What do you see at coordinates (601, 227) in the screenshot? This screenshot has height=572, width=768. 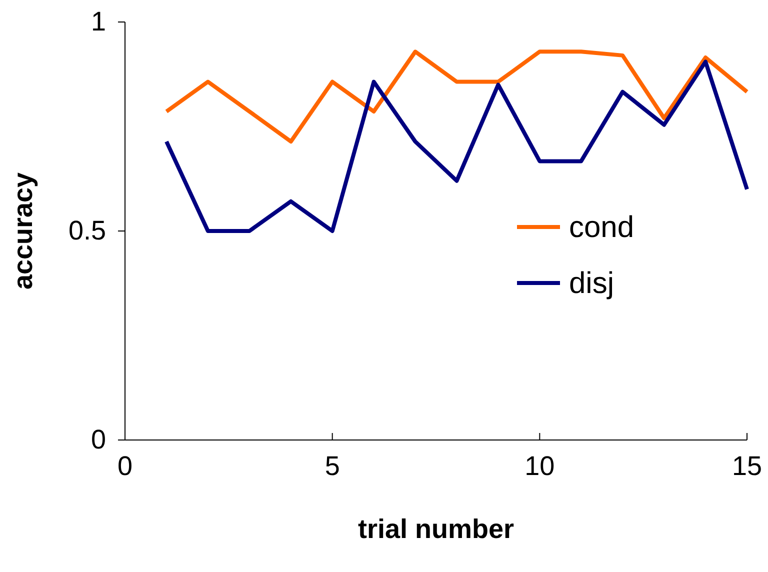 I see `legend-label: cond` at bounding box center [601, 227].